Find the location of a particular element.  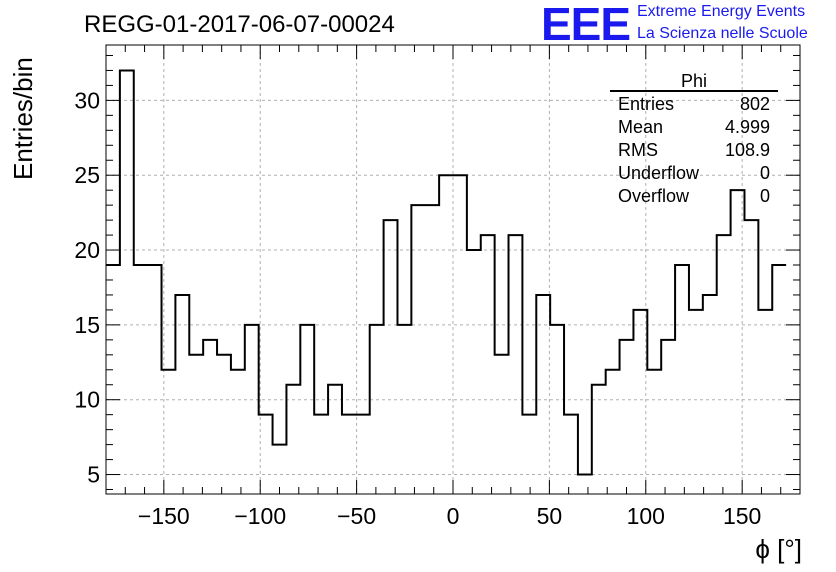

x-tick-label: −100 is located at coordinates (260, 516).